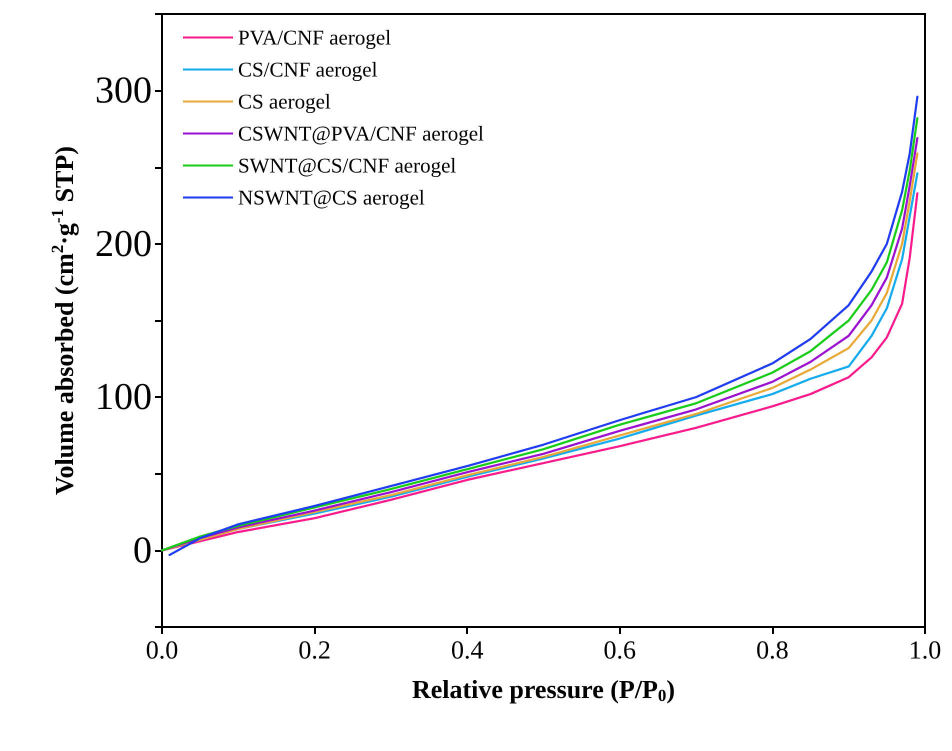  I want to click on legend-label: NSWNT@CS aerogel, so click(331, 198).